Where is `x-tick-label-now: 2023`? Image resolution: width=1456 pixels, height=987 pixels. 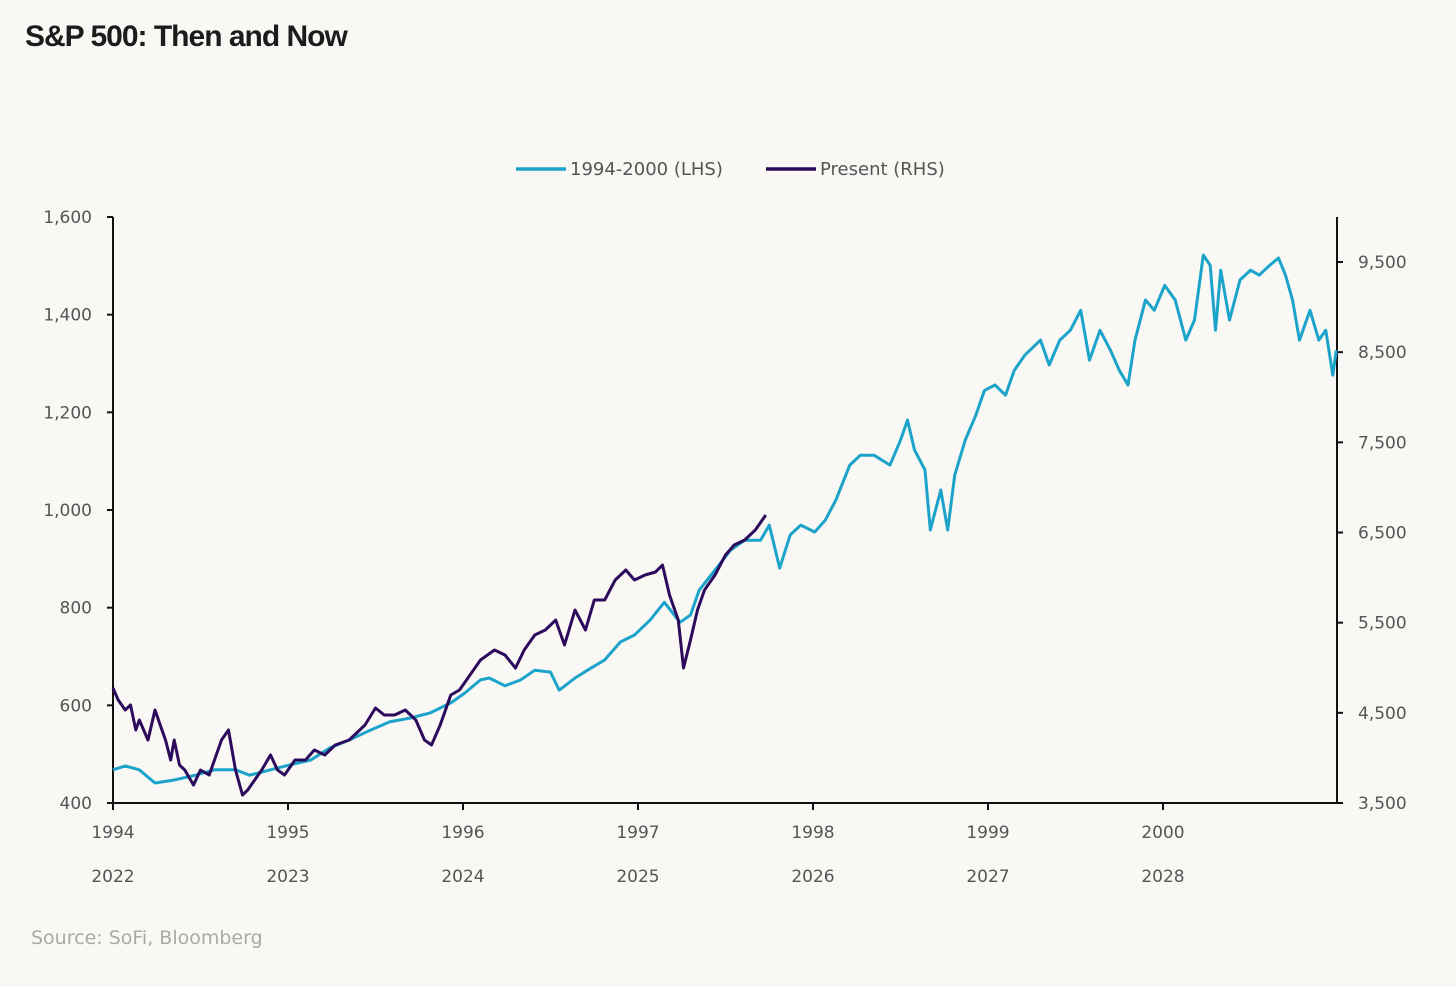
x-tick-label-now: 2023 is located at coordinates (287, 877).